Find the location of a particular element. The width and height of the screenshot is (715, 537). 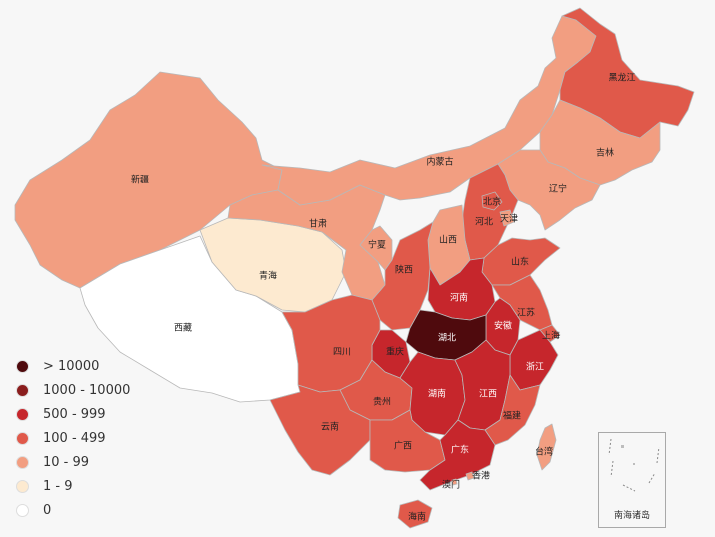

label-hainan: 海南 is located at coordinates (417, 517).